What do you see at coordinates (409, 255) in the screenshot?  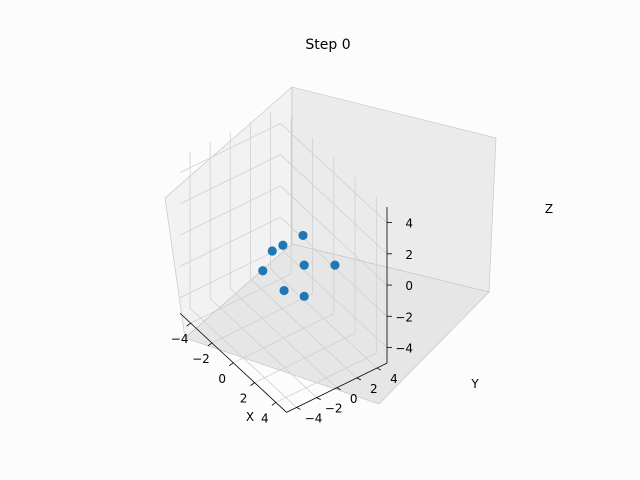 I see `z-tick-label: 2` at bounding box center [409, 255].